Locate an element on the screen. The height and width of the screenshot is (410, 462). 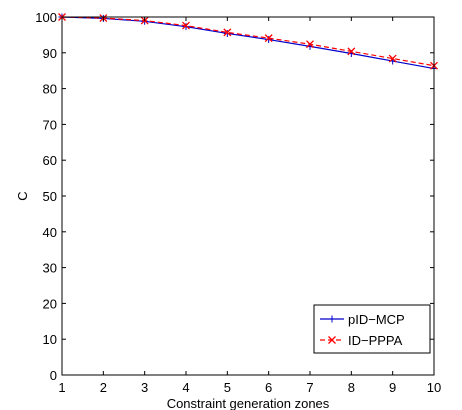
y-tick-label: 40 is located at coordinates (50, 232).